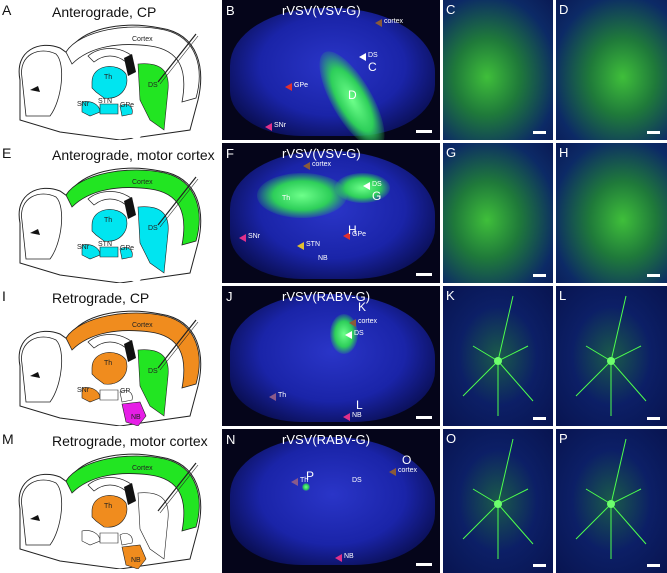 The image size is (667, 573). I want to click on panel-letter: O, so click(451, 438).